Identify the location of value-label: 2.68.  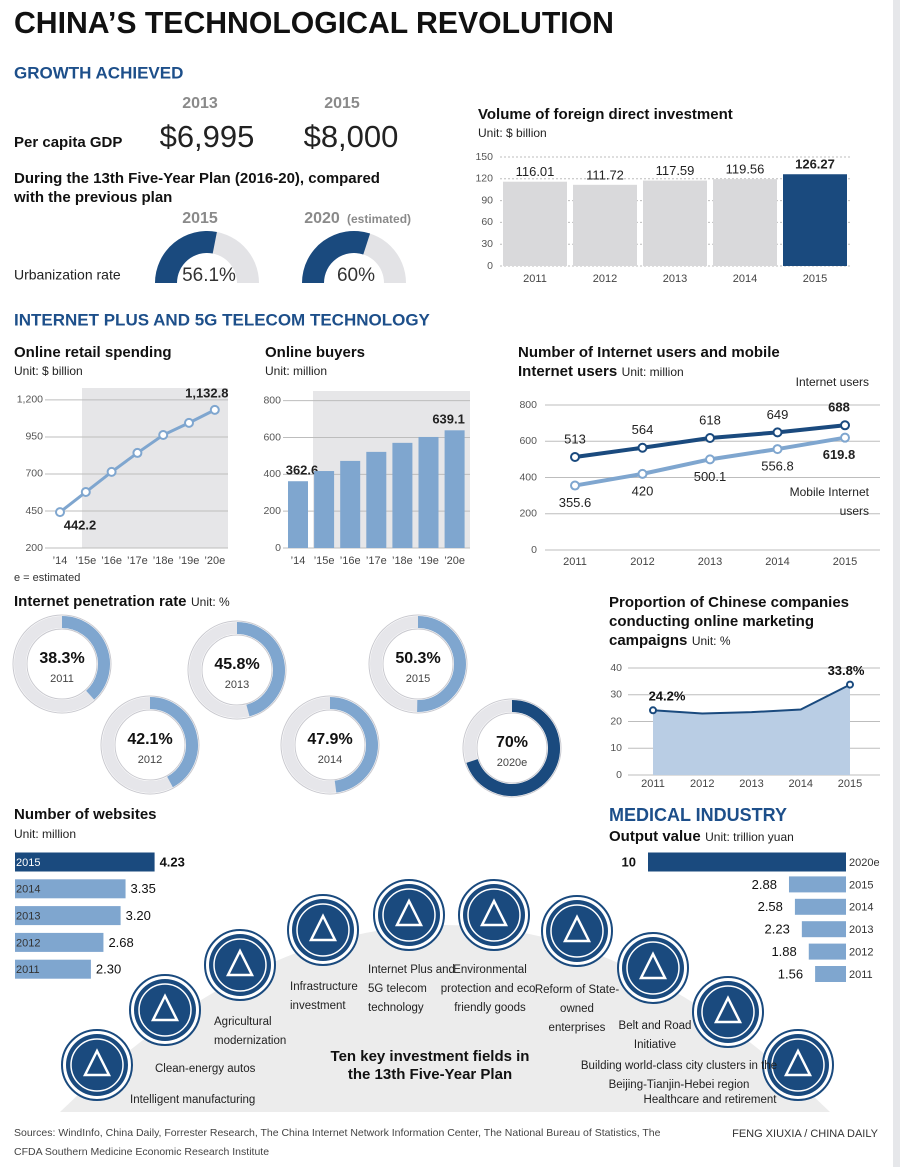
(120, 942).